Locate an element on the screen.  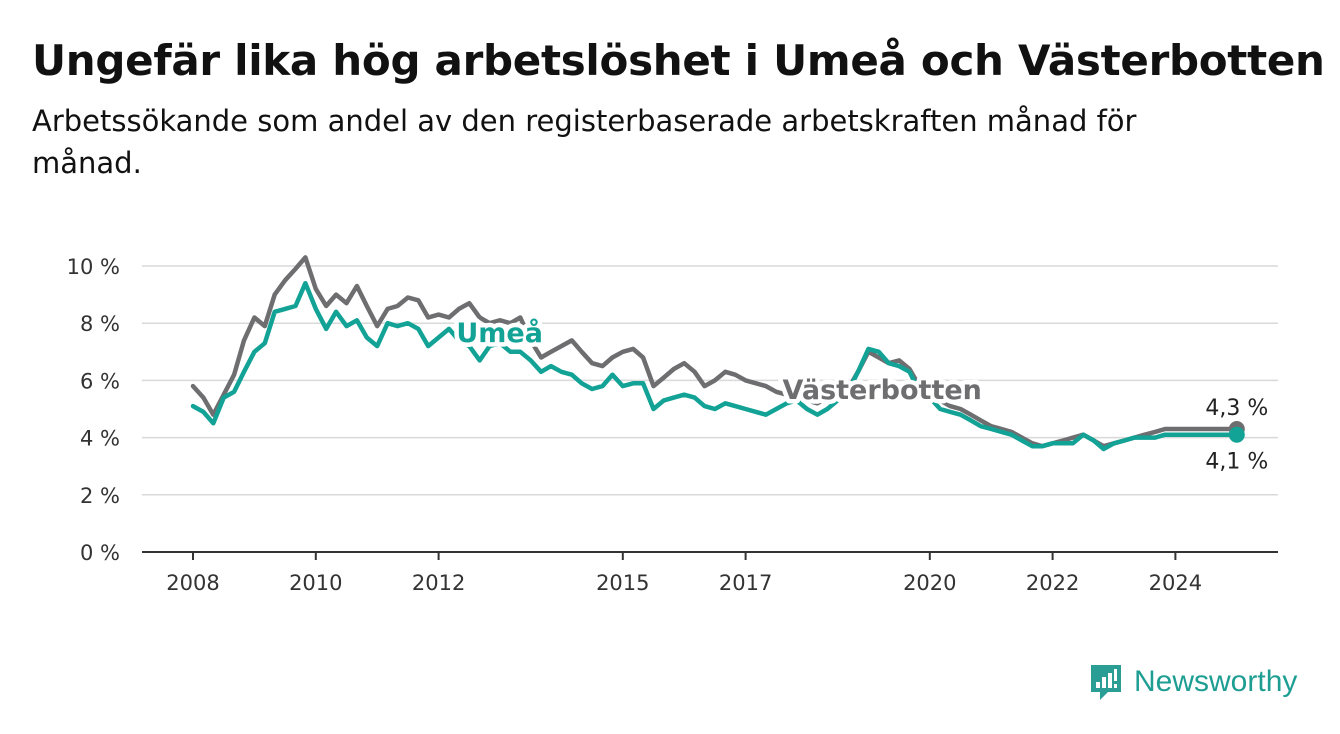
x-tick-label: 2020 is located at coordinates (929, 583).